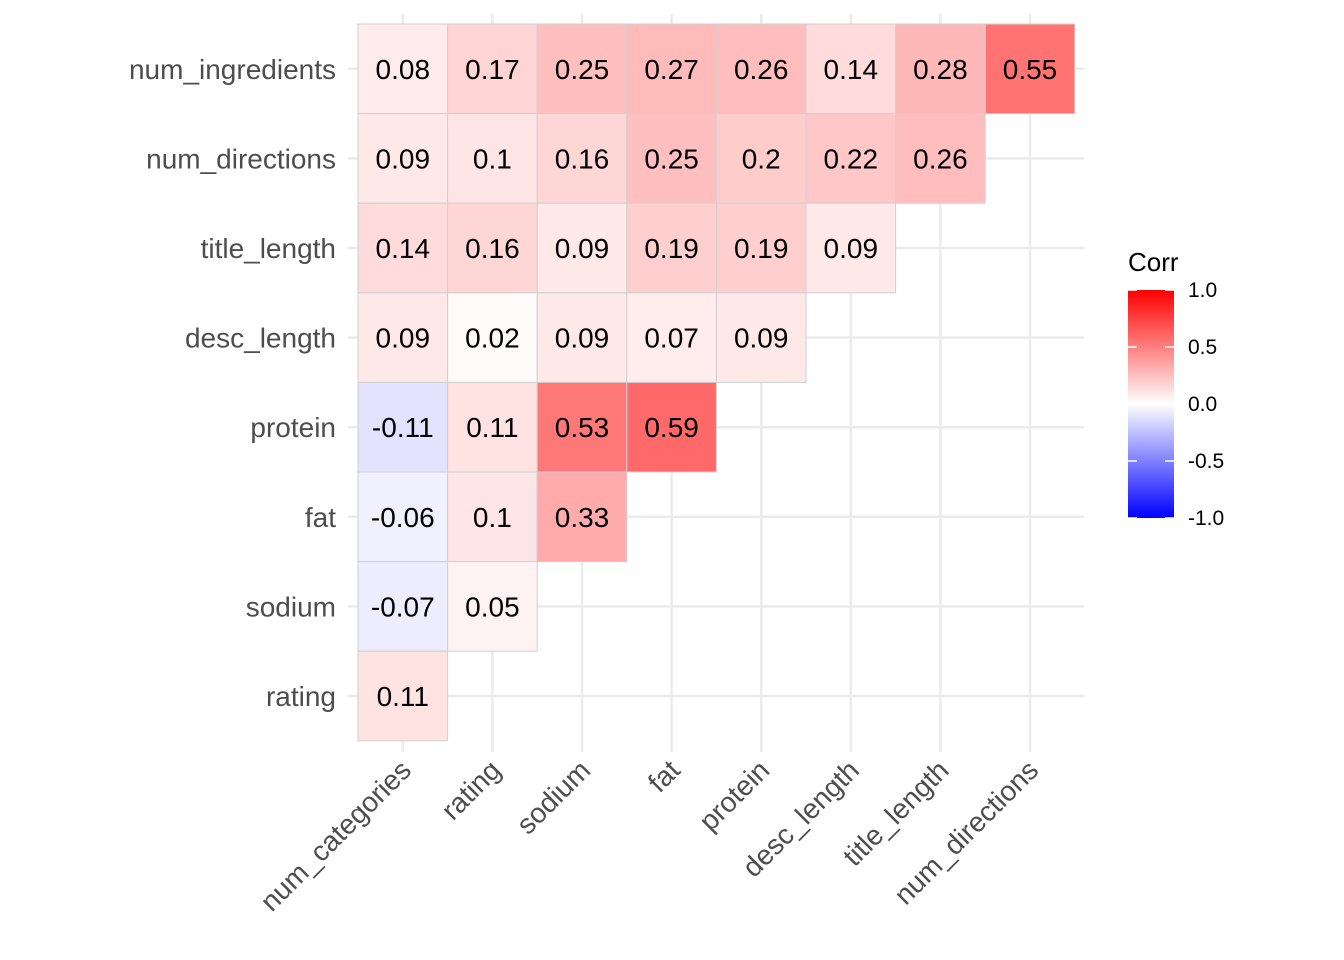 Image resolution: width=1344 pixels, height=960 pixels. I want to click on cell-label-fat-rating: 0.1, so click(492, 517).